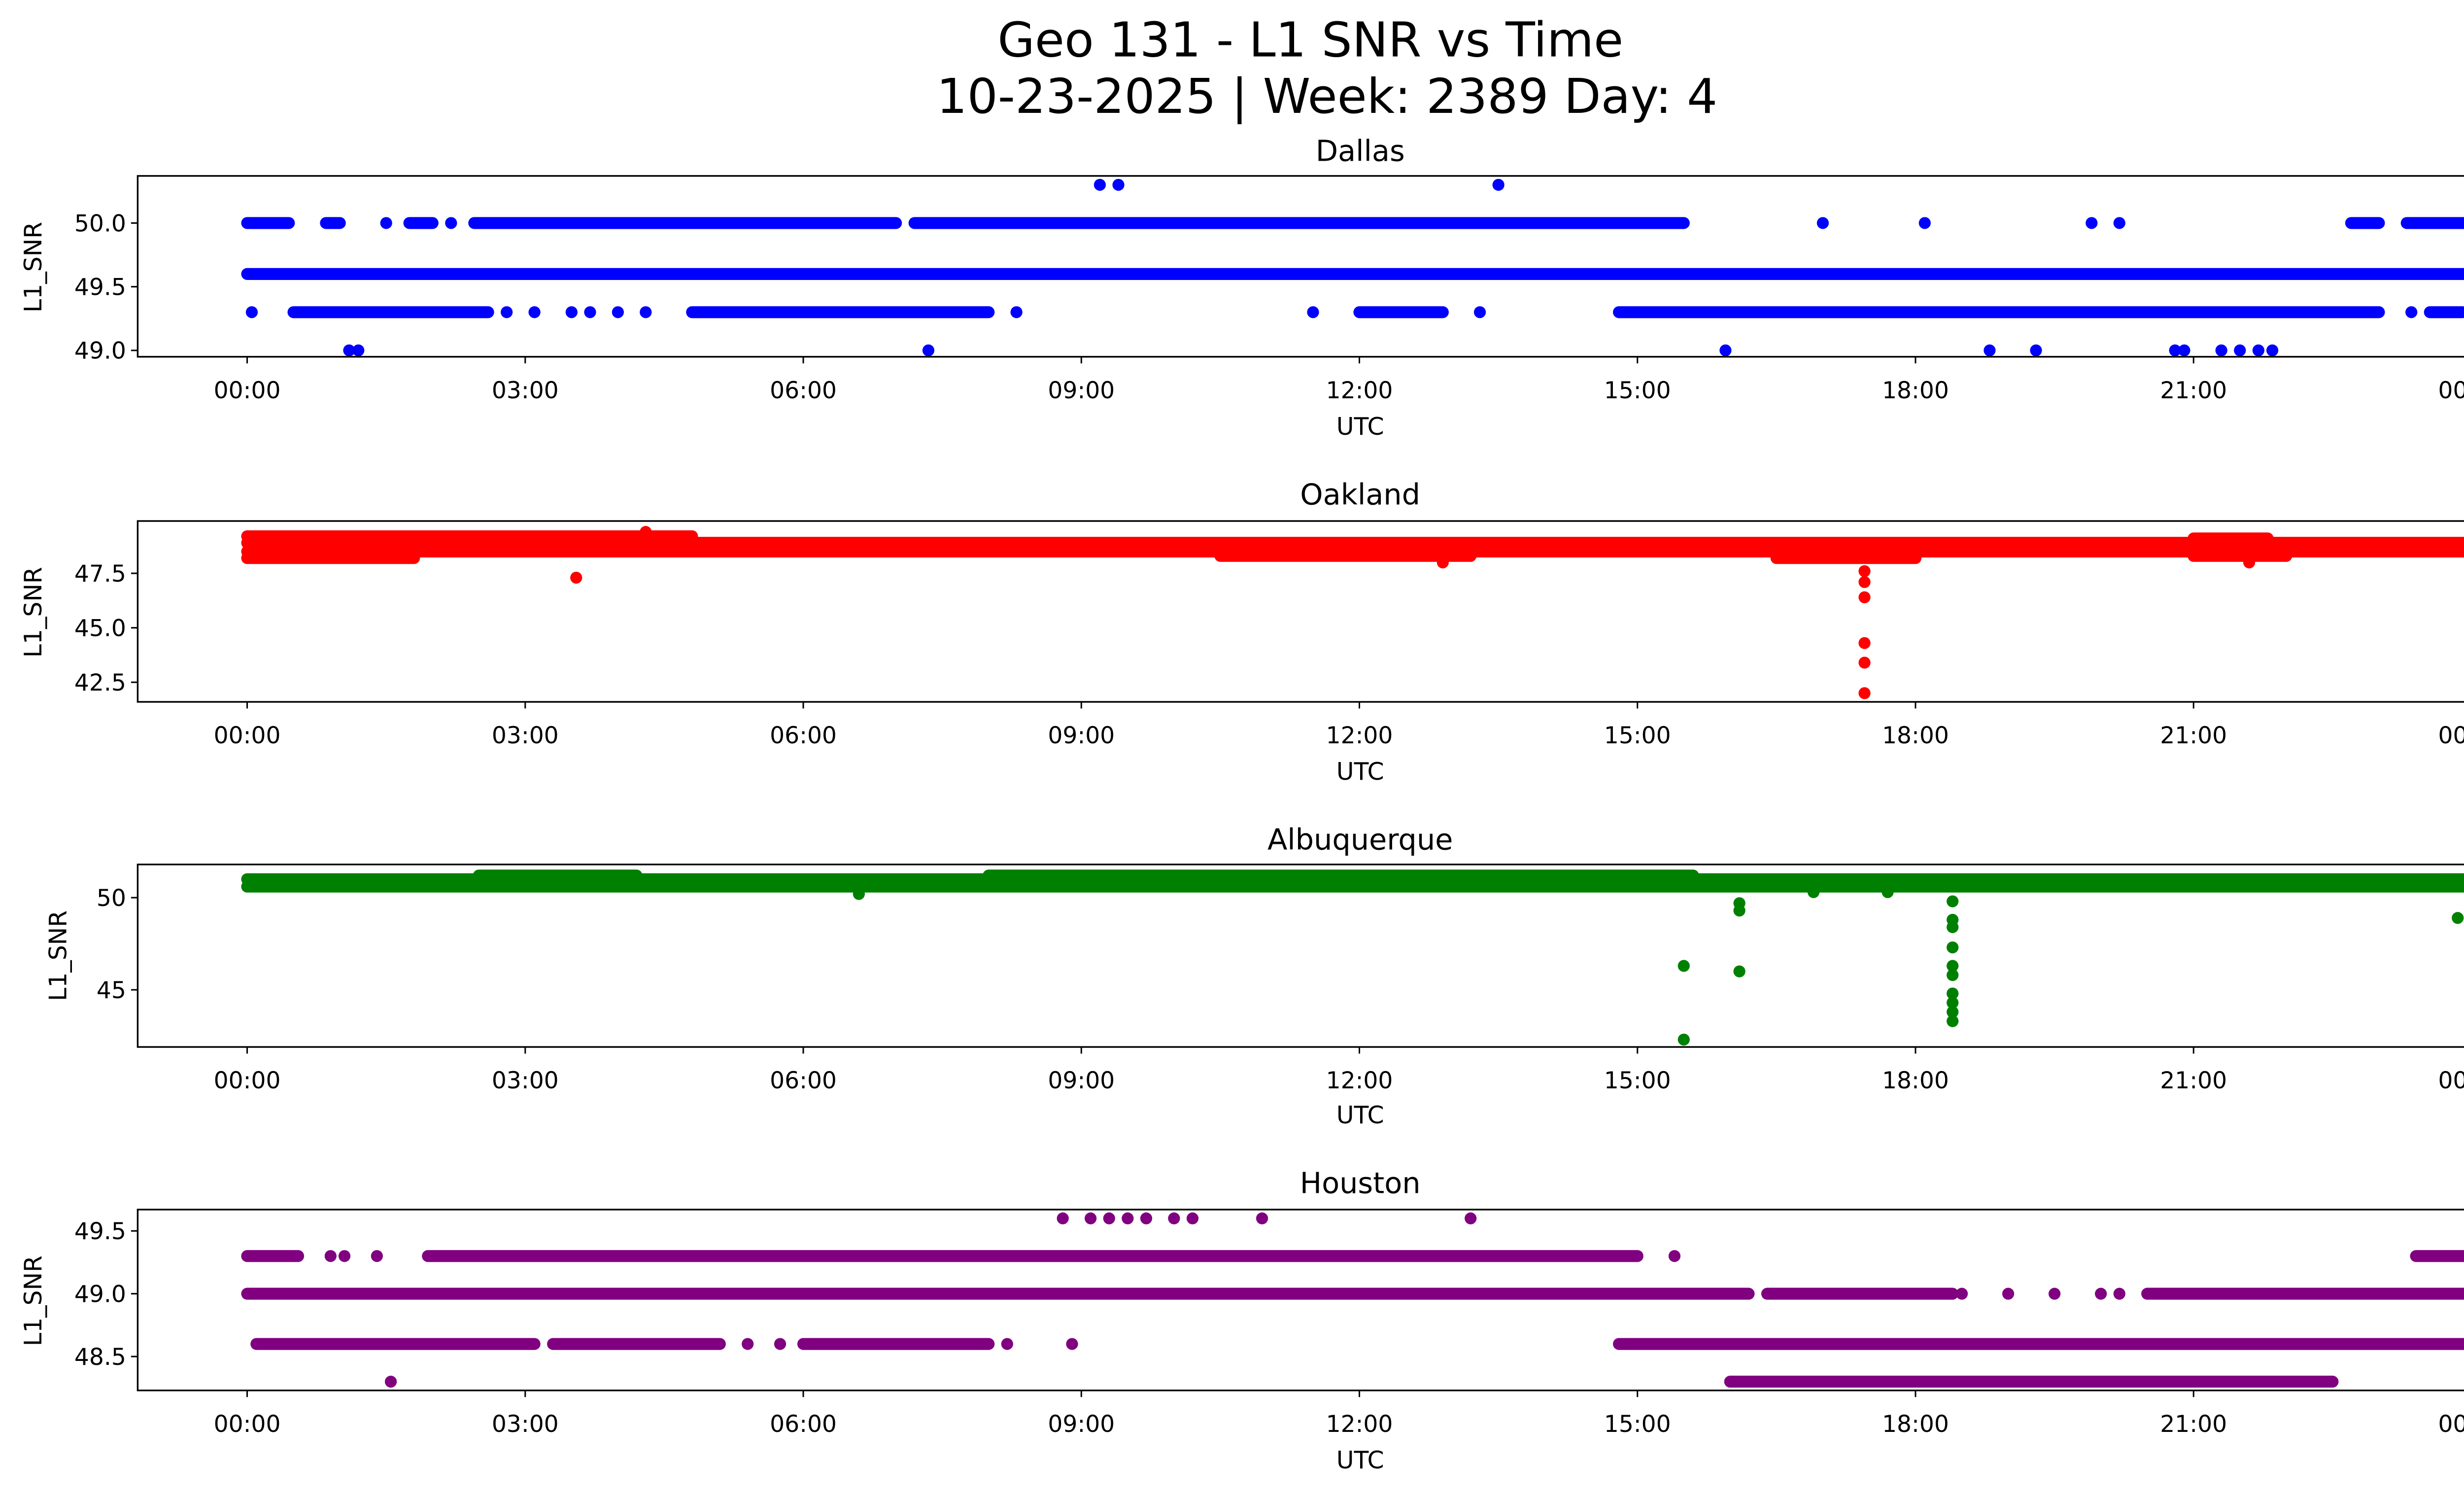 The height and width of the screenshot is (1495, 2464). Describe the element at coordinates (1360, 1183) in the screenshot. I see `panel-title: Houston` at that location.